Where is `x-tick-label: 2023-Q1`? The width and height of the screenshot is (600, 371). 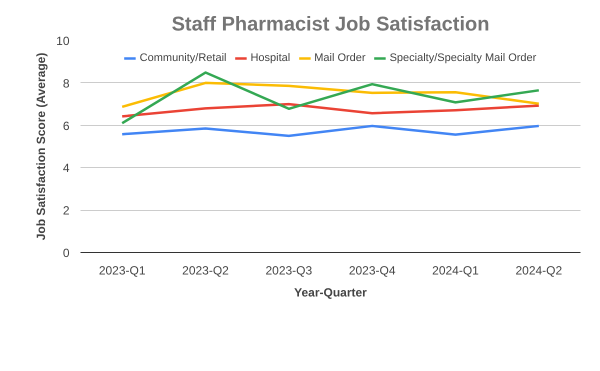
x-tick-label: 2023-Q1 is located at coordinates (122, 271).